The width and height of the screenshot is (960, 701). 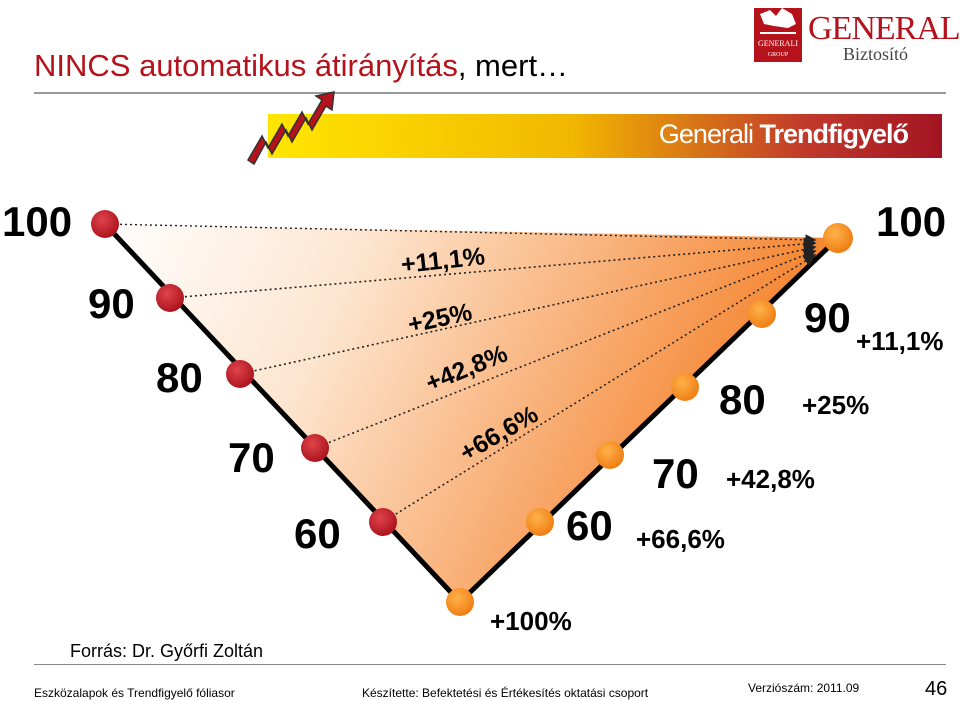 I want to click on footer-divider, so click(x=490, y=664).